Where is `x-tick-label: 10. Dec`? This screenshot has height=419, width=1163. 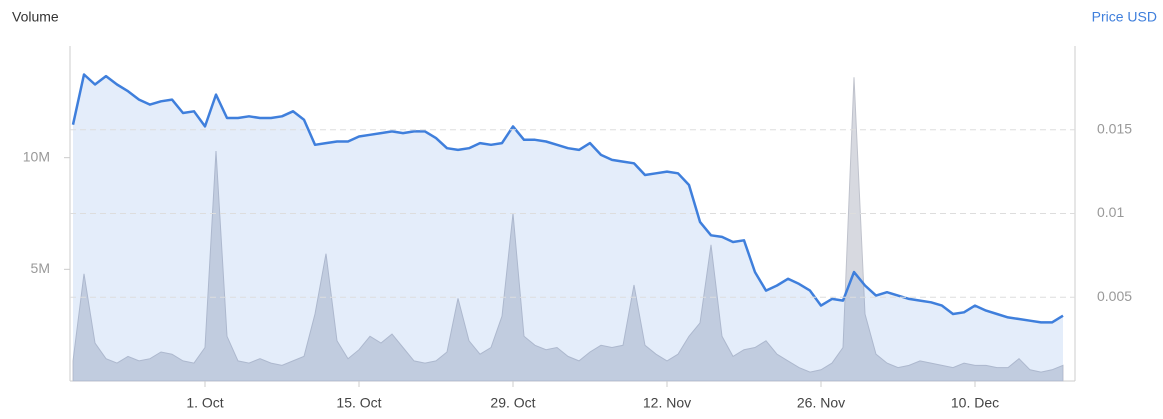
x-tick-label: 10. Dec is located at coordinates (975, 403).